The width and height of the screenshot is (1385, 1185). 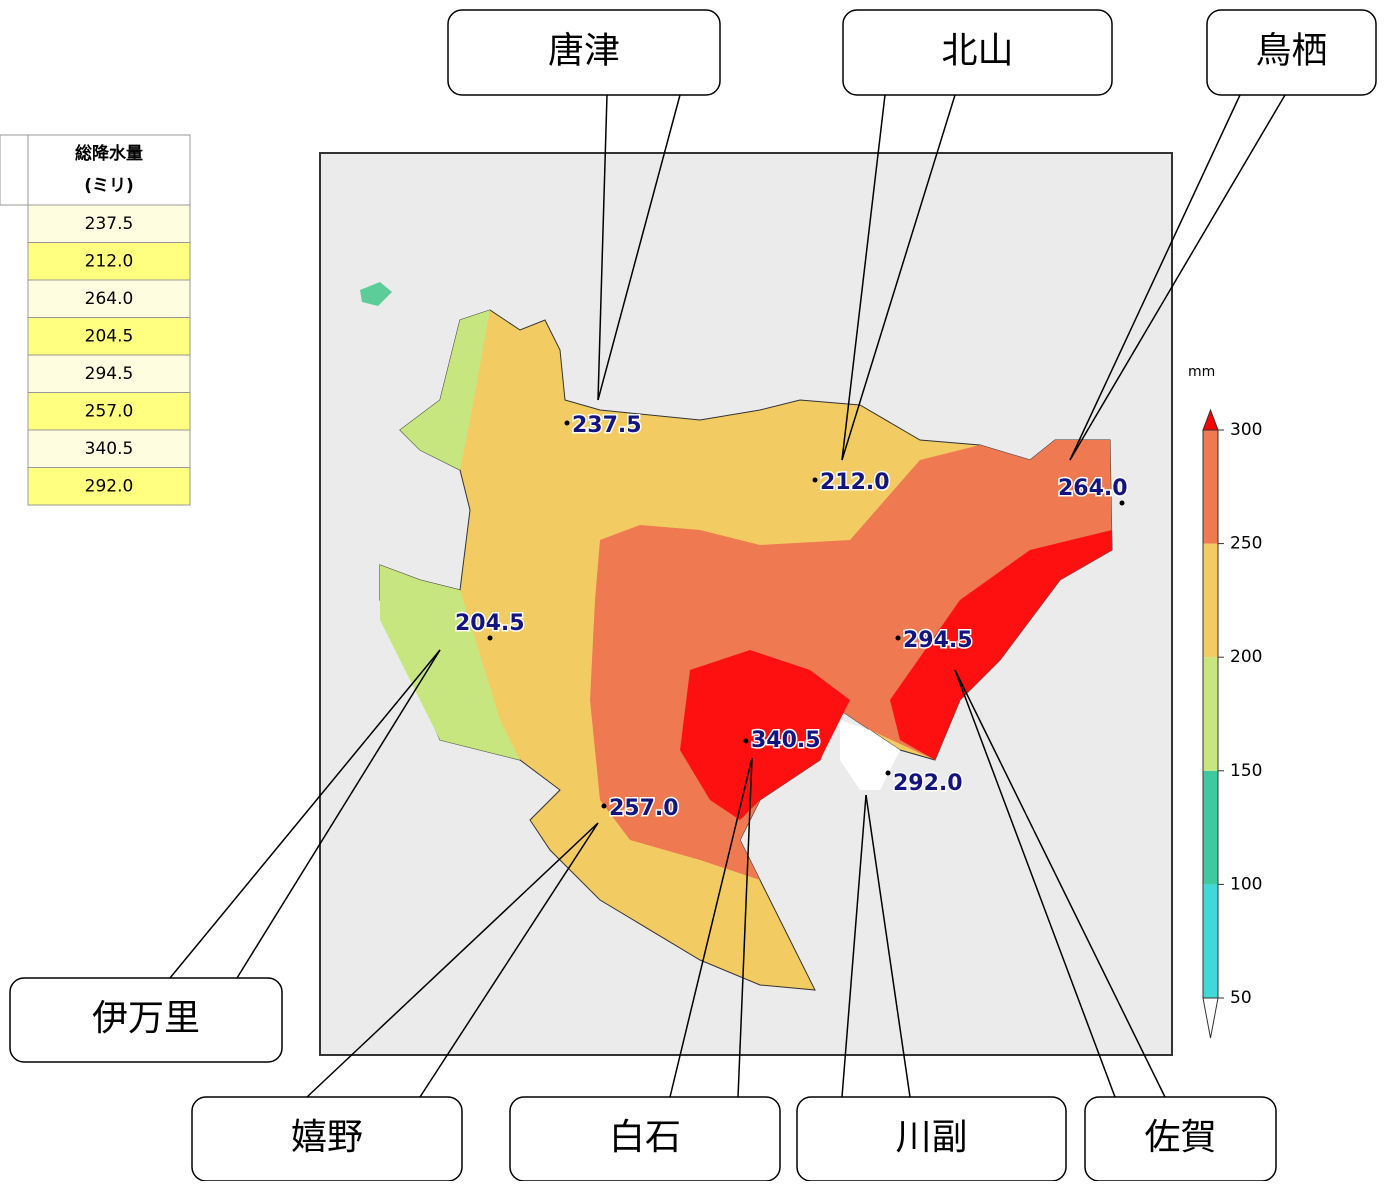 I want to click on table-value: 257.0, so click(x=109, y=412).